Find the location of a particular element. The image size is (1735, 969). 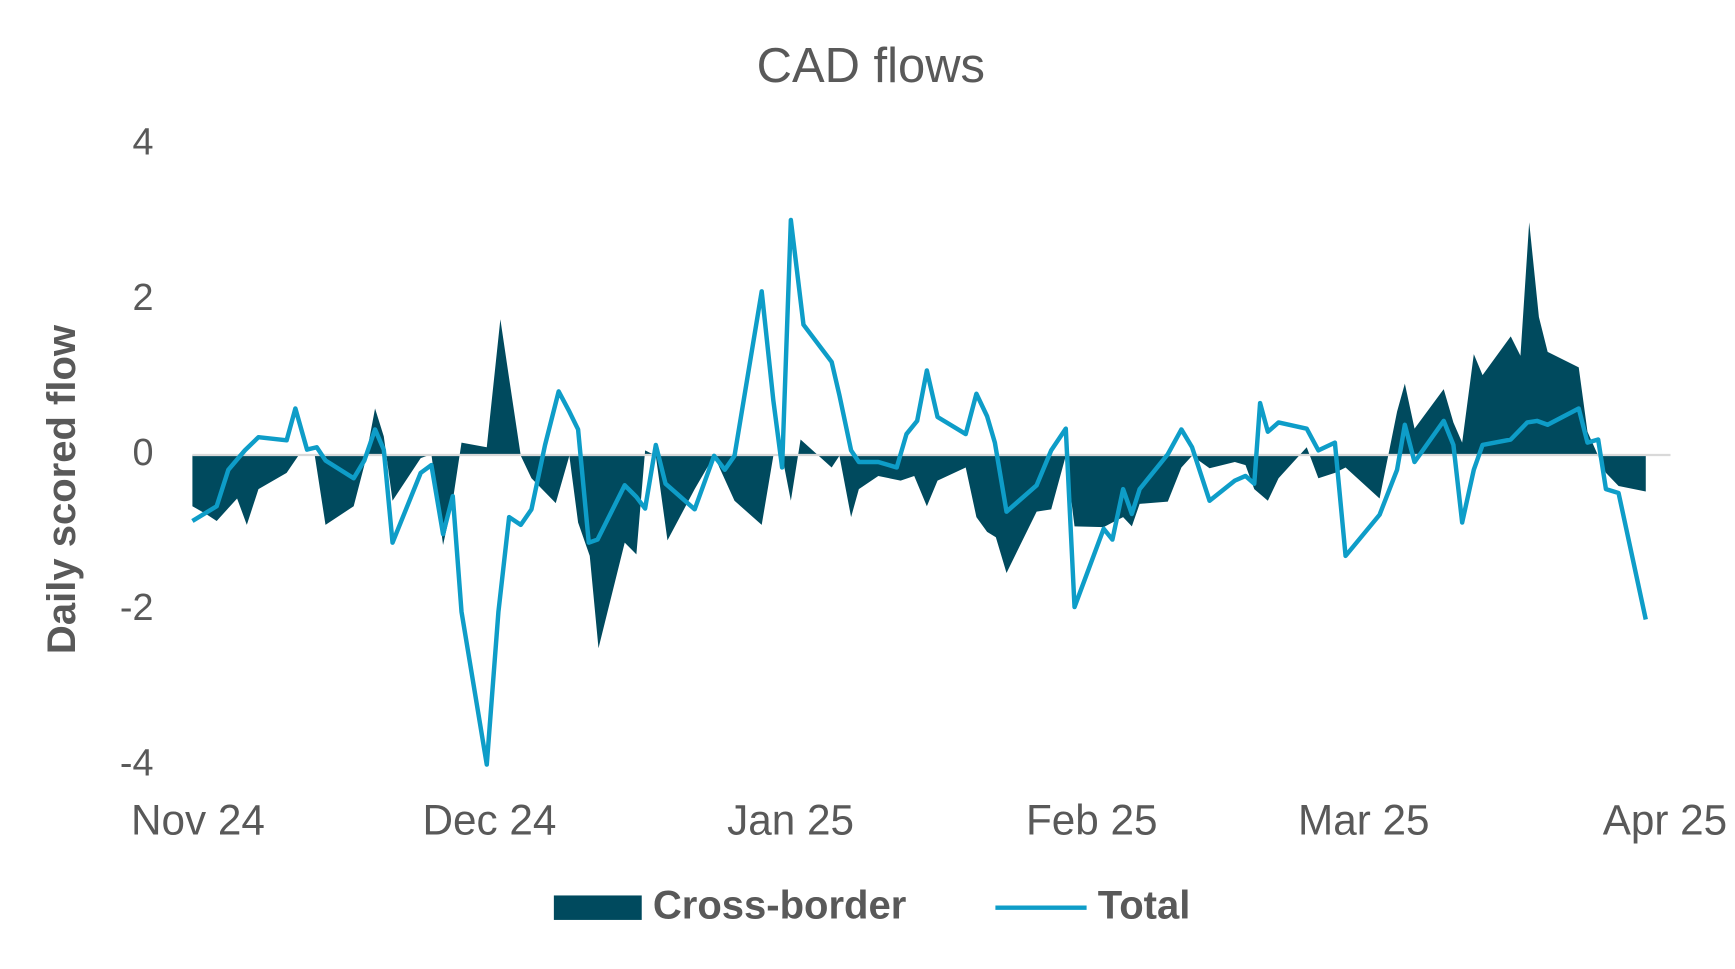

x-tick-label: Apr 25 is located at coordinates (1665, 819).